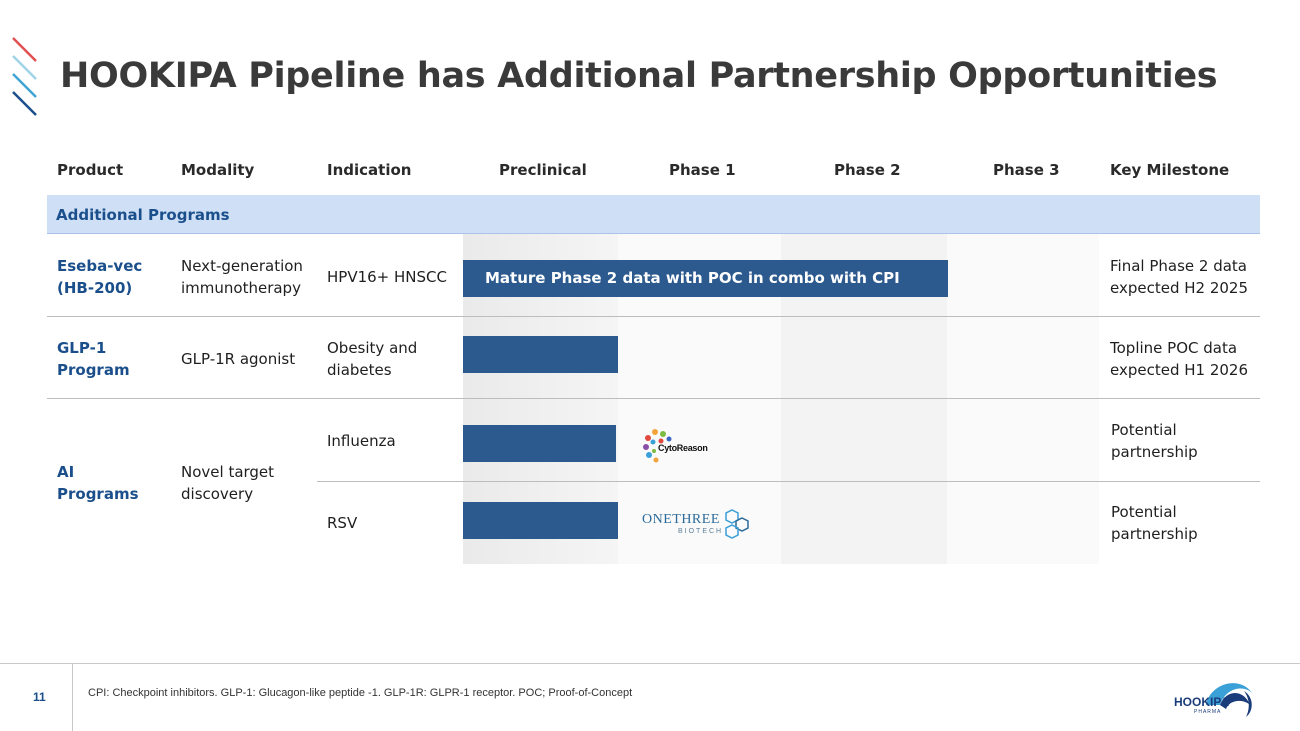 The image size is (1300, 731). I want to click on wave-icon, so click(1229, 700).